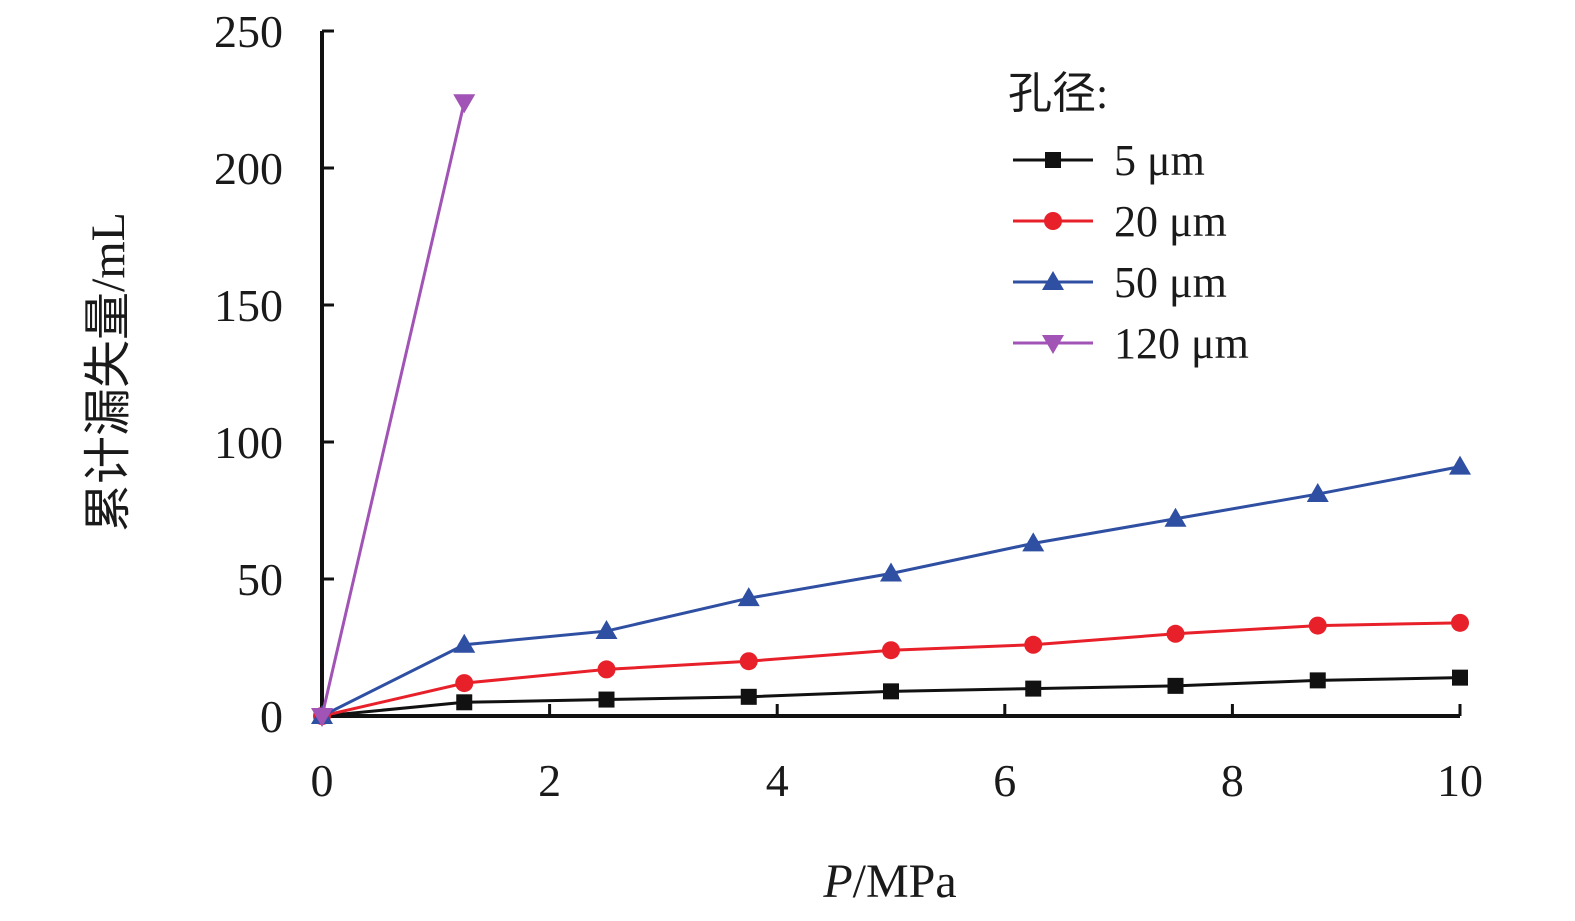 The width and height of the screenshot is (1575, 921). I want to click on legend-label: 120 μm, so click(1181, 343).